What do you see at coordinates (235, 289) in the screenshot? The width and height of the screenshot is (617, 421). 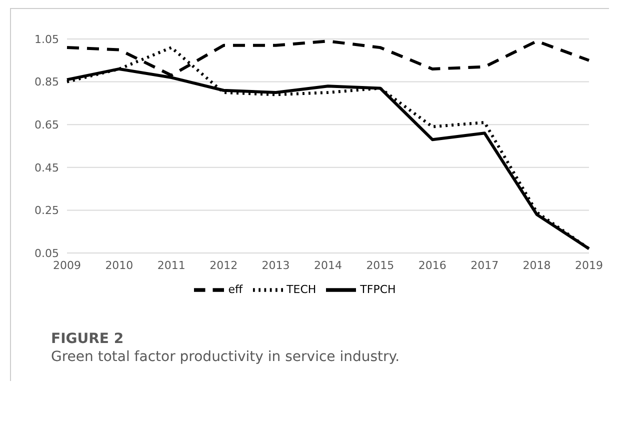 I see `legend-label: eff` at bounding box center [235, 289].